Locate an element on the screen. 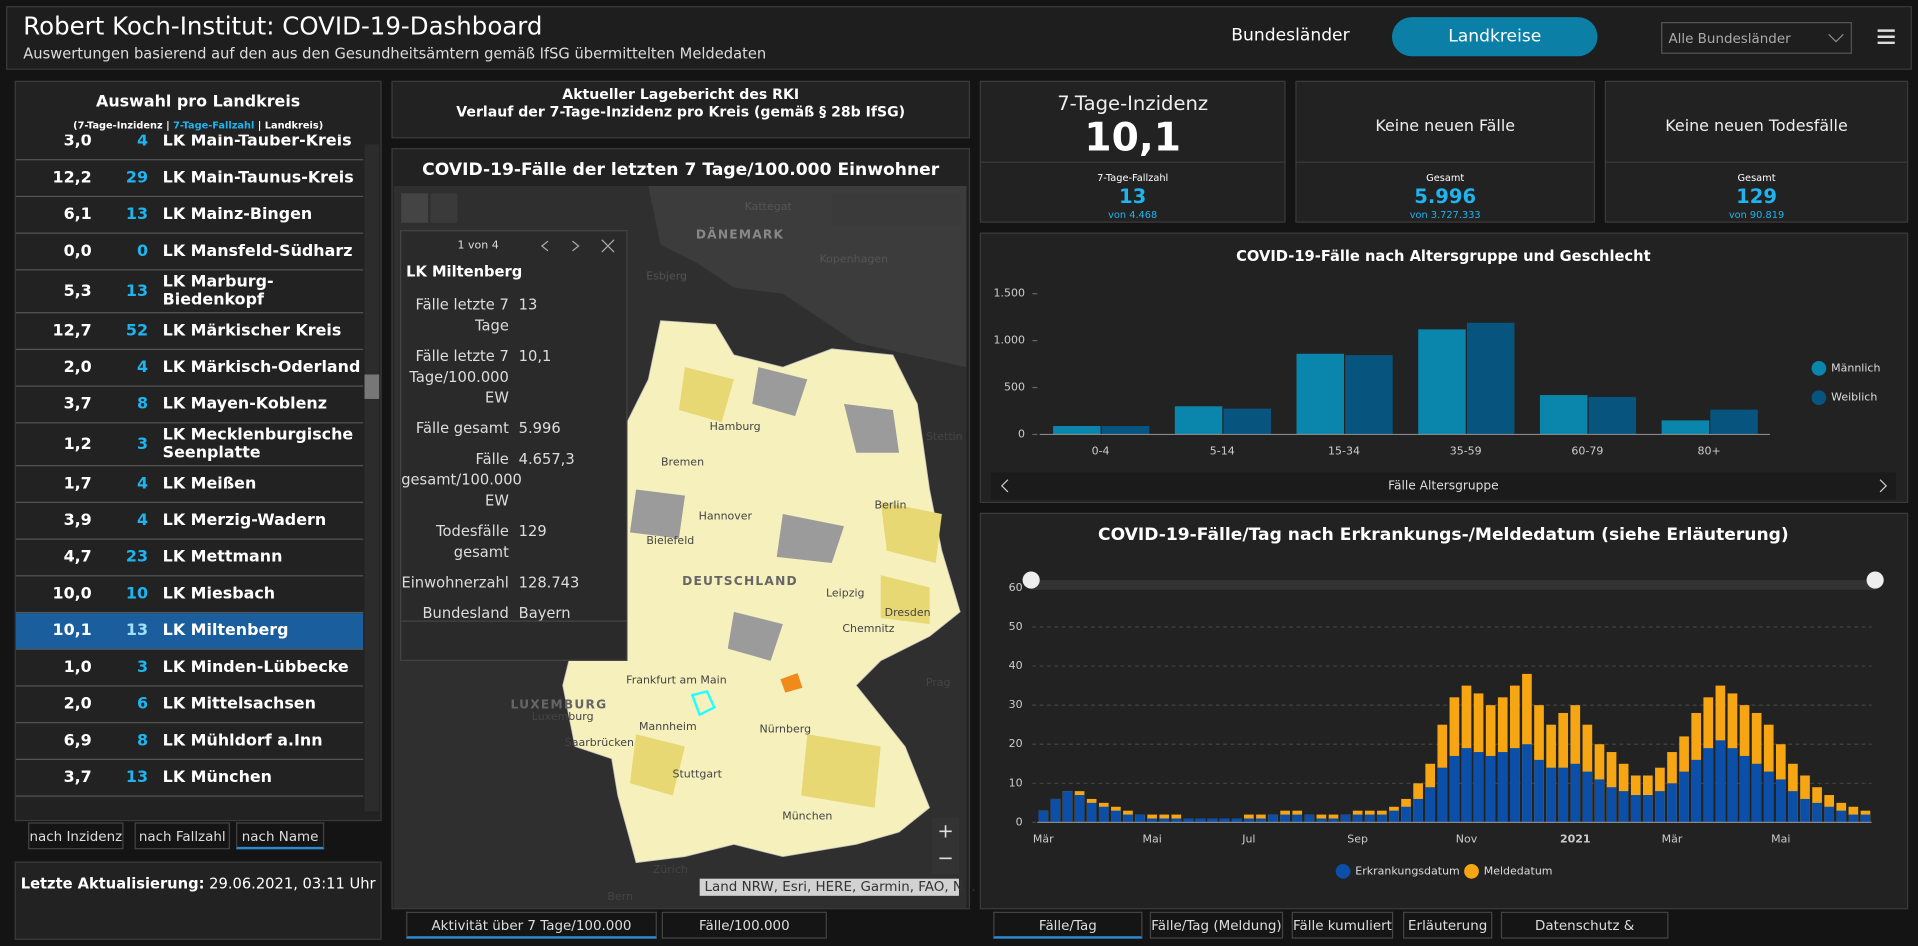 Image resolution: width=1918 pixels, height=946 pixels. list-row: 3,7 13 LK München is located at coordinates (189, 778).